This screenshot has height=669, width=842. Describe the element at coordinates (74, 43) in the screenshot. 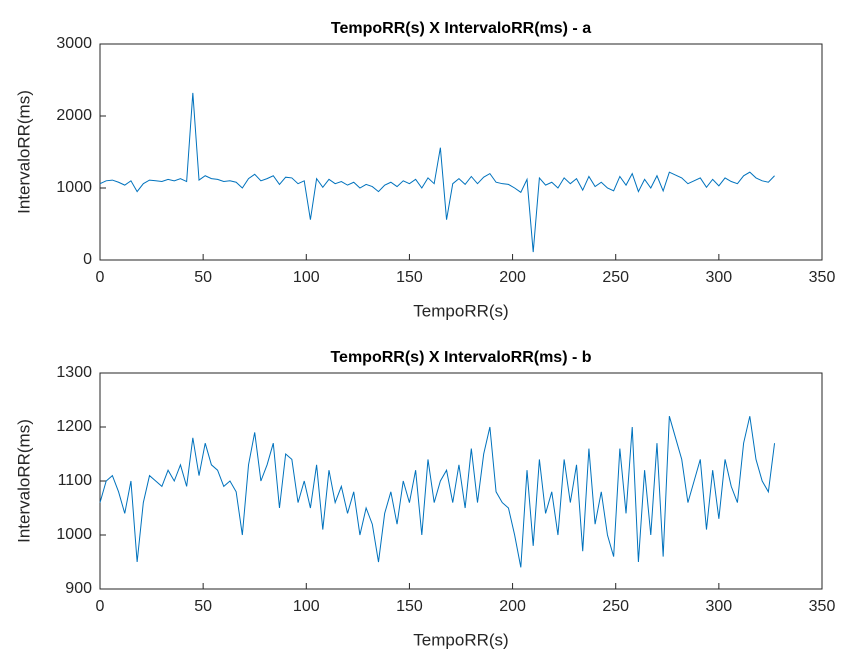

I see `y-tick-label: 3000` at that location.